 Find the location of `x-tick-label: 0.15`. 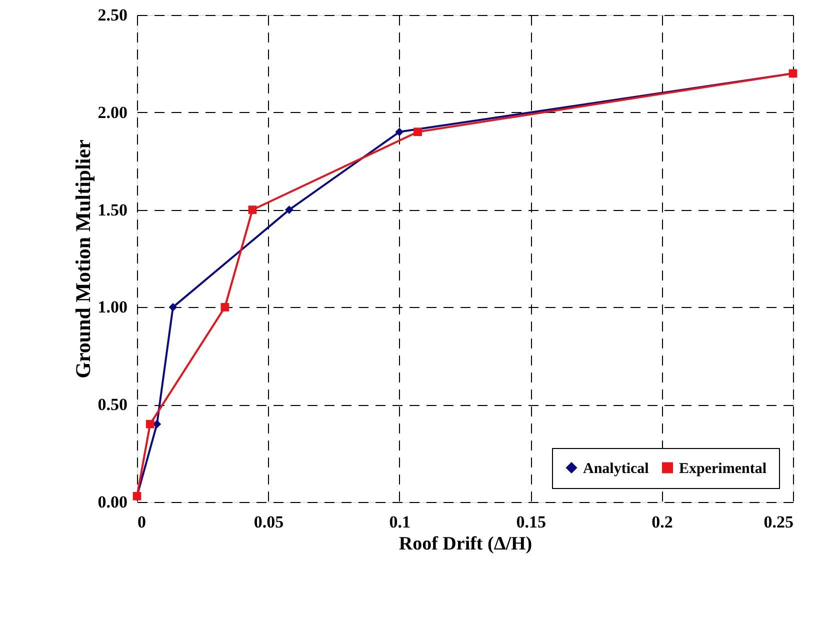

x-tick-label: 0.15 is located at coordinates (531, 522).